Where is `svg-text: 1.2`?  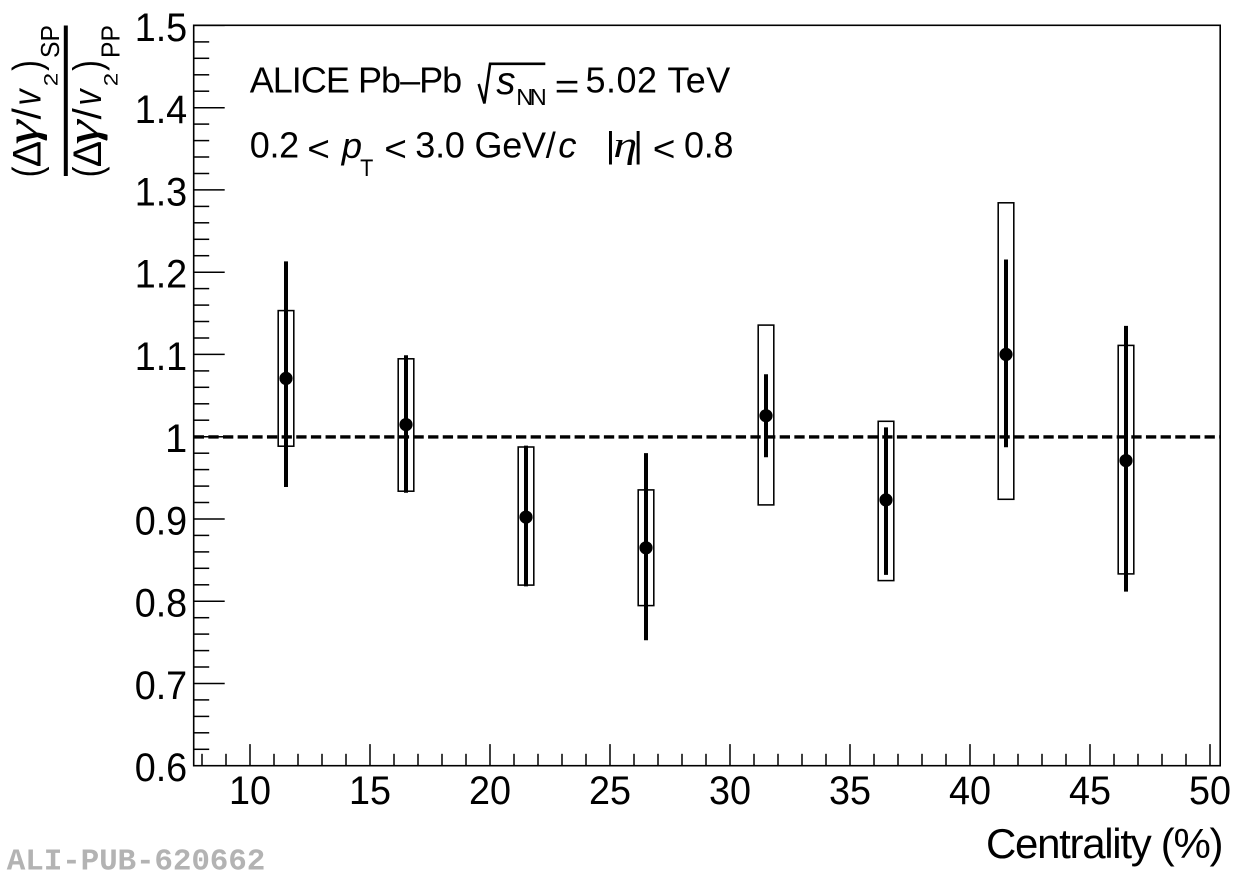
svg-text: 1.2 is located at coordinates (161, 275).